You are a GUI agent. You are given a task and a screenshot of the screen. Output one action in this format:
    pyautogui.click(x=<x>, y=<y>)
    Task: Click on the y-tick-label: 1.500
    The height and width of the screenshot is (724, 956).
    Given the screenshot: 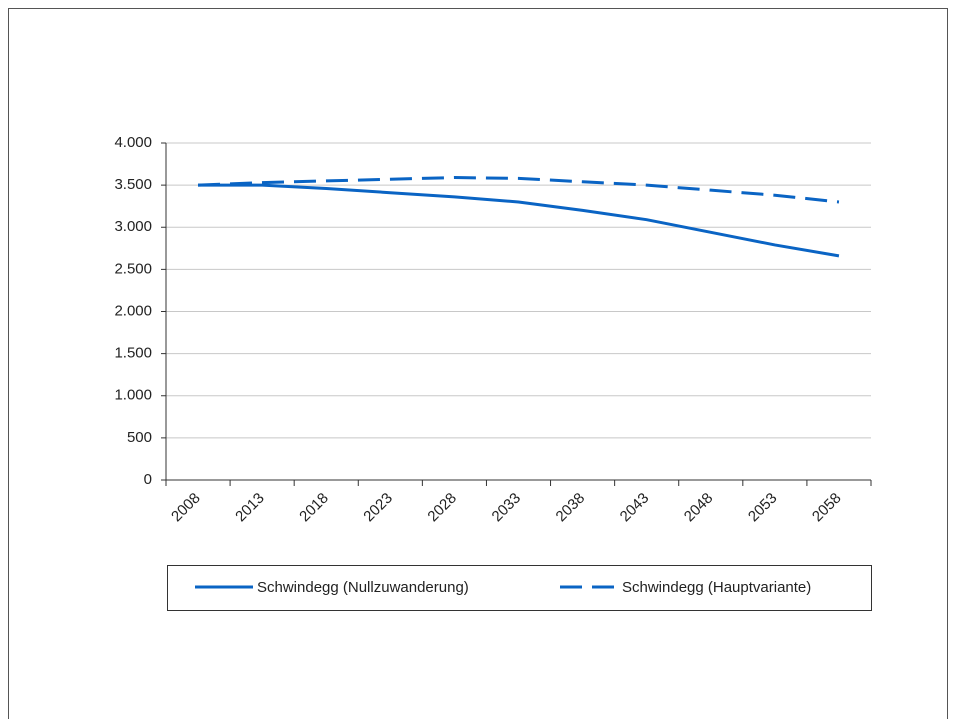 What is the action you would take?
    pyautogui.click(x=133, y=353)
    